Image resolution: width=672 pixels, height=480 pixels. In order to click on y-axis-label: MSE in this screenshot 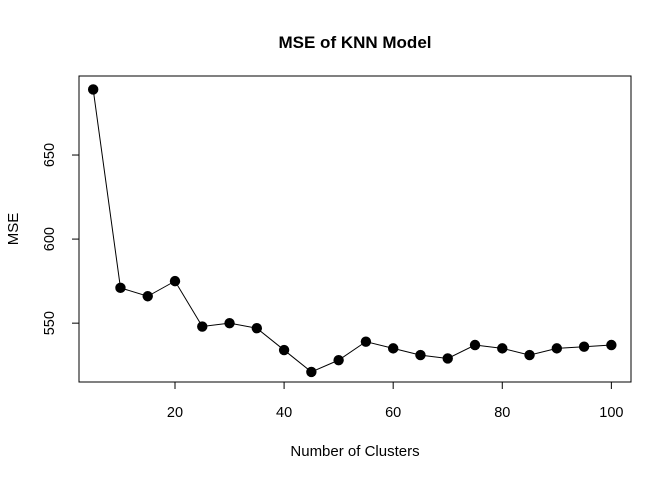, I will do `click(13, 229)`.